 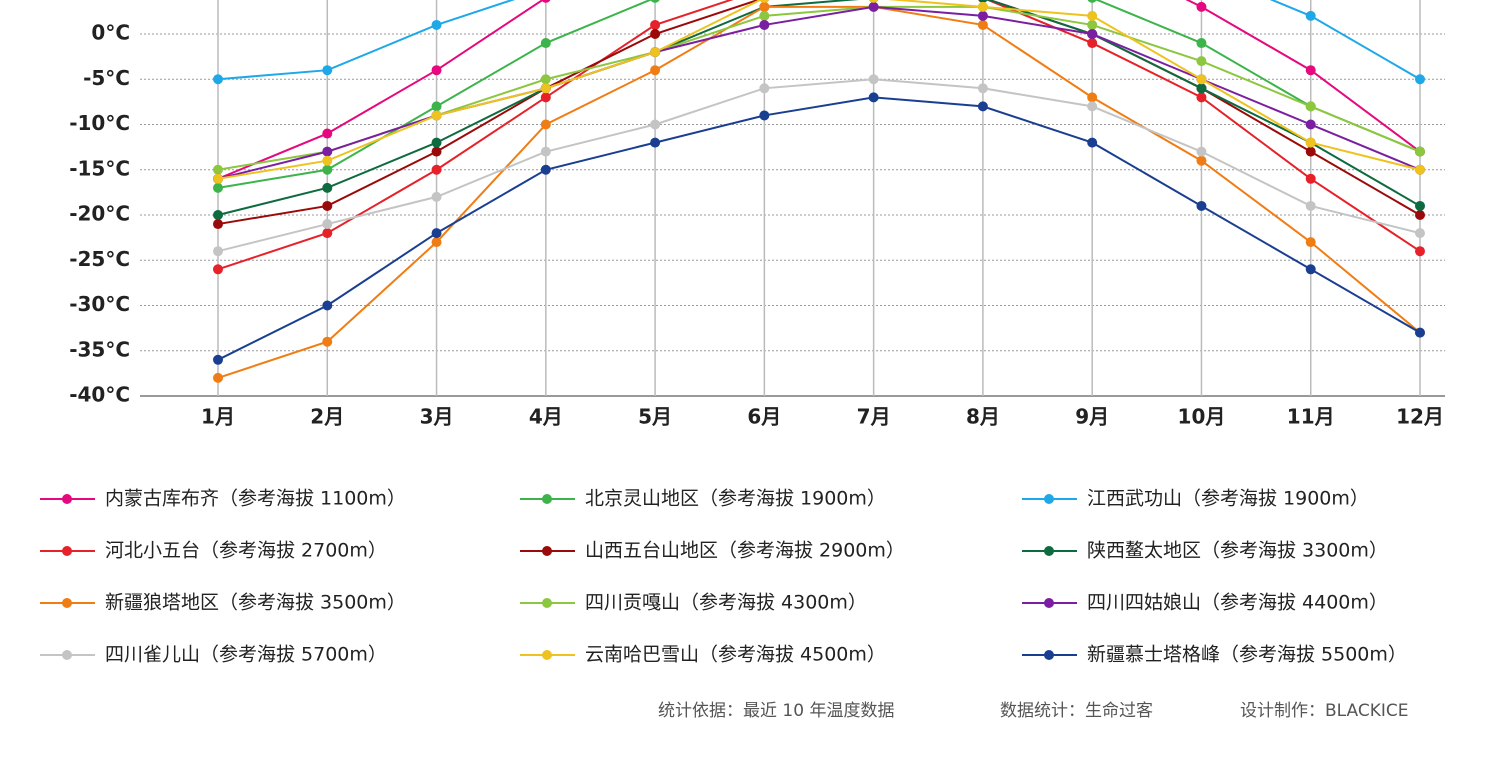 What do you see at coordinates (437, 417) in the screenshot?
I see `x-tick-label: 3月` at bounding box center [437, 417].